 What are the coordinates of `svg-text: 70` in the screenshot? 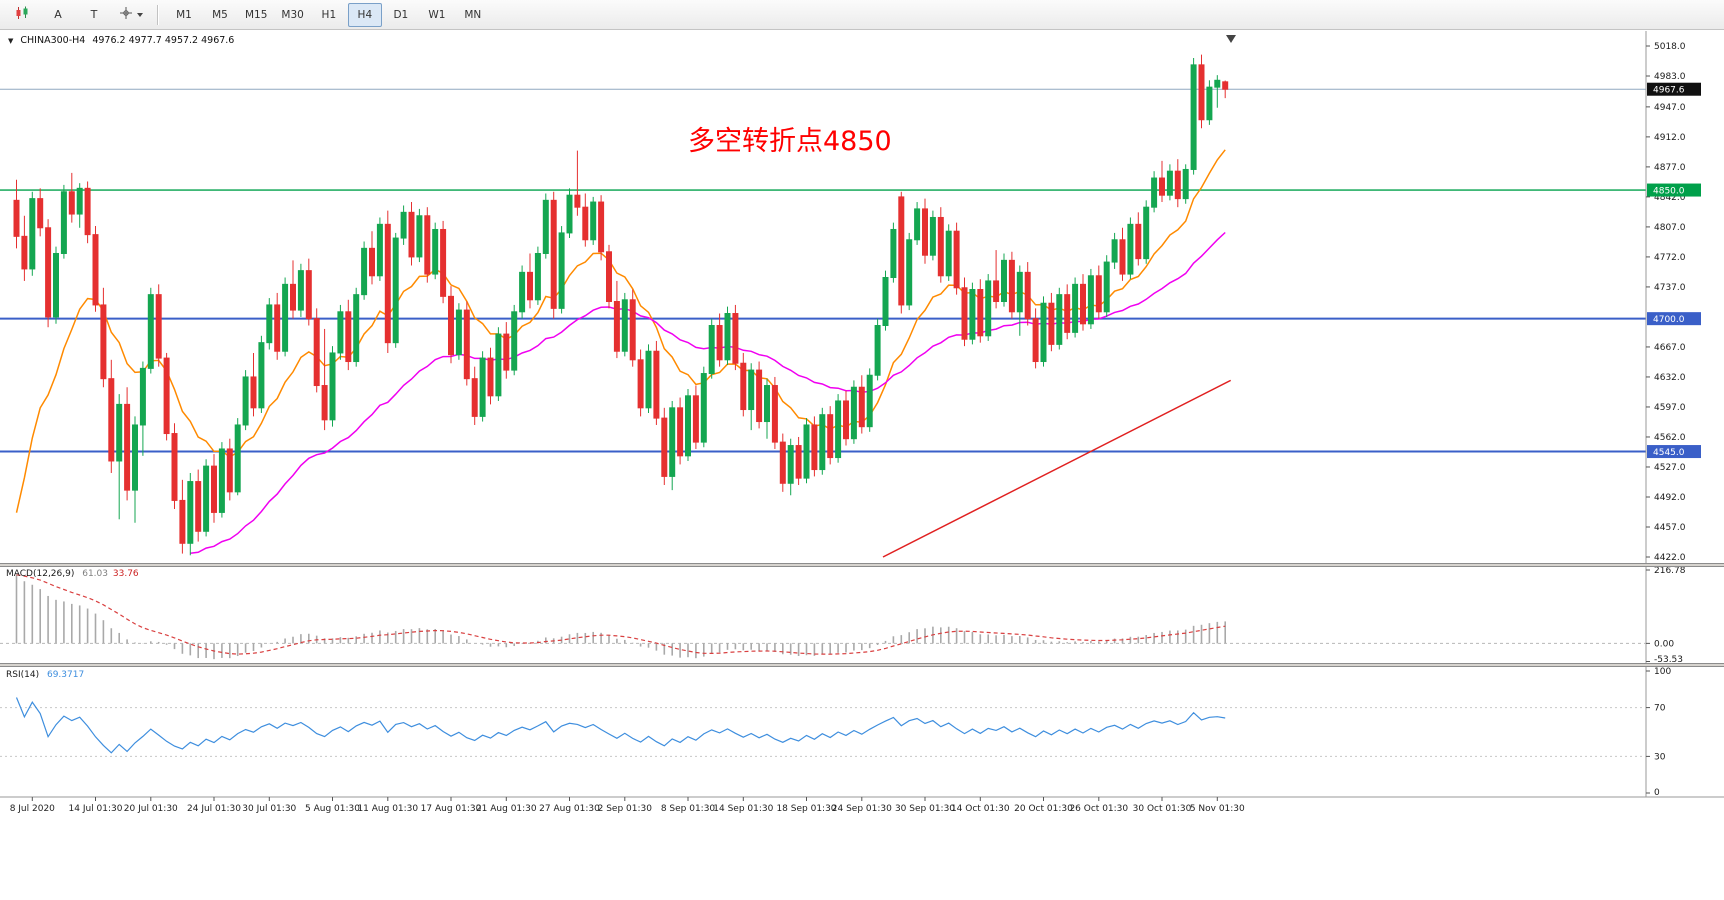 It's located at (1660, 709).